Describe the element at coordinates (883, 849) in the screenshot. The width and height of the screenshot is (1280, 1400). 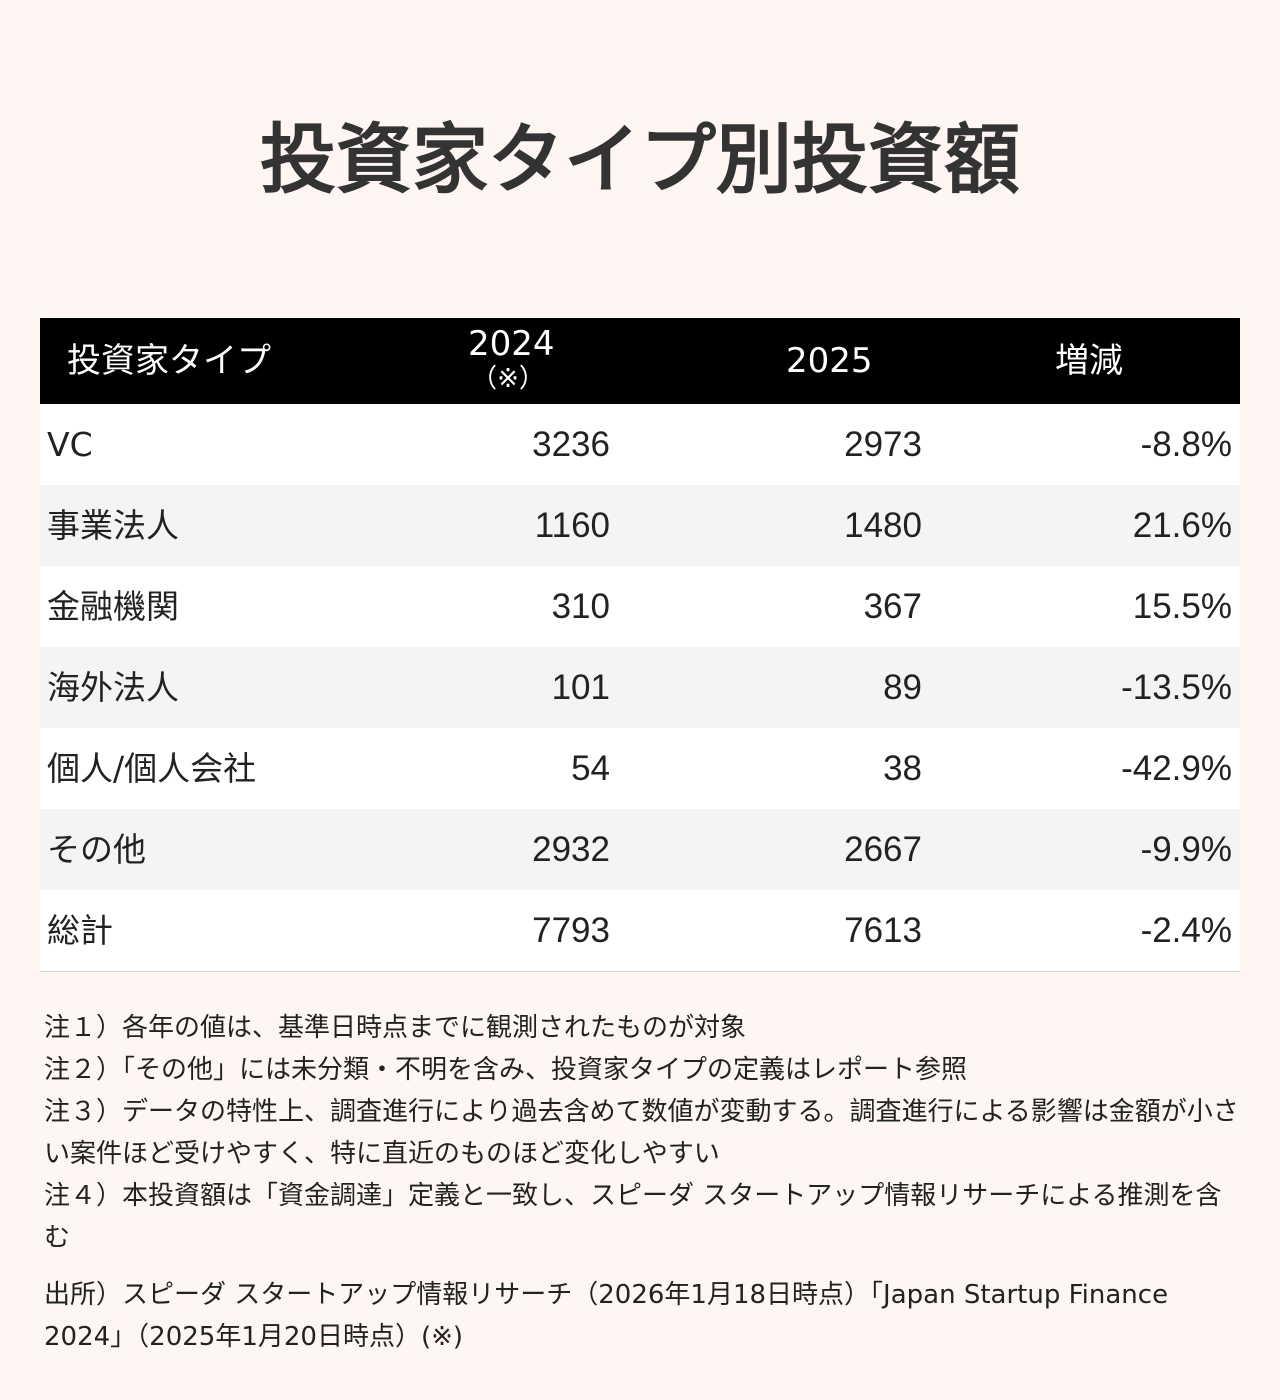
I see `cell-2025: 2667` at that location.